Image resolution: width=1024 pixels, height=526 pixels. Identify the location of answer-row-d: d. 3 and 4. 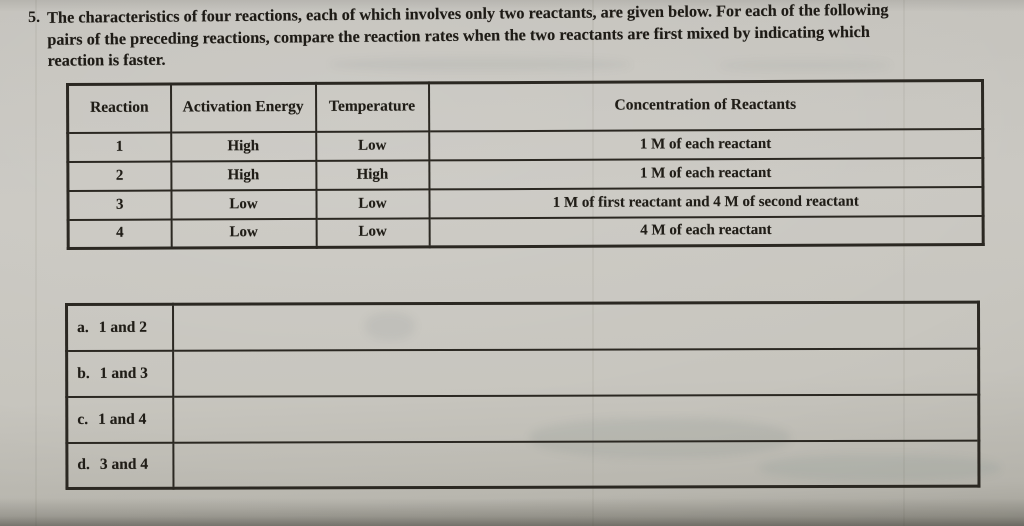
(522, 464).